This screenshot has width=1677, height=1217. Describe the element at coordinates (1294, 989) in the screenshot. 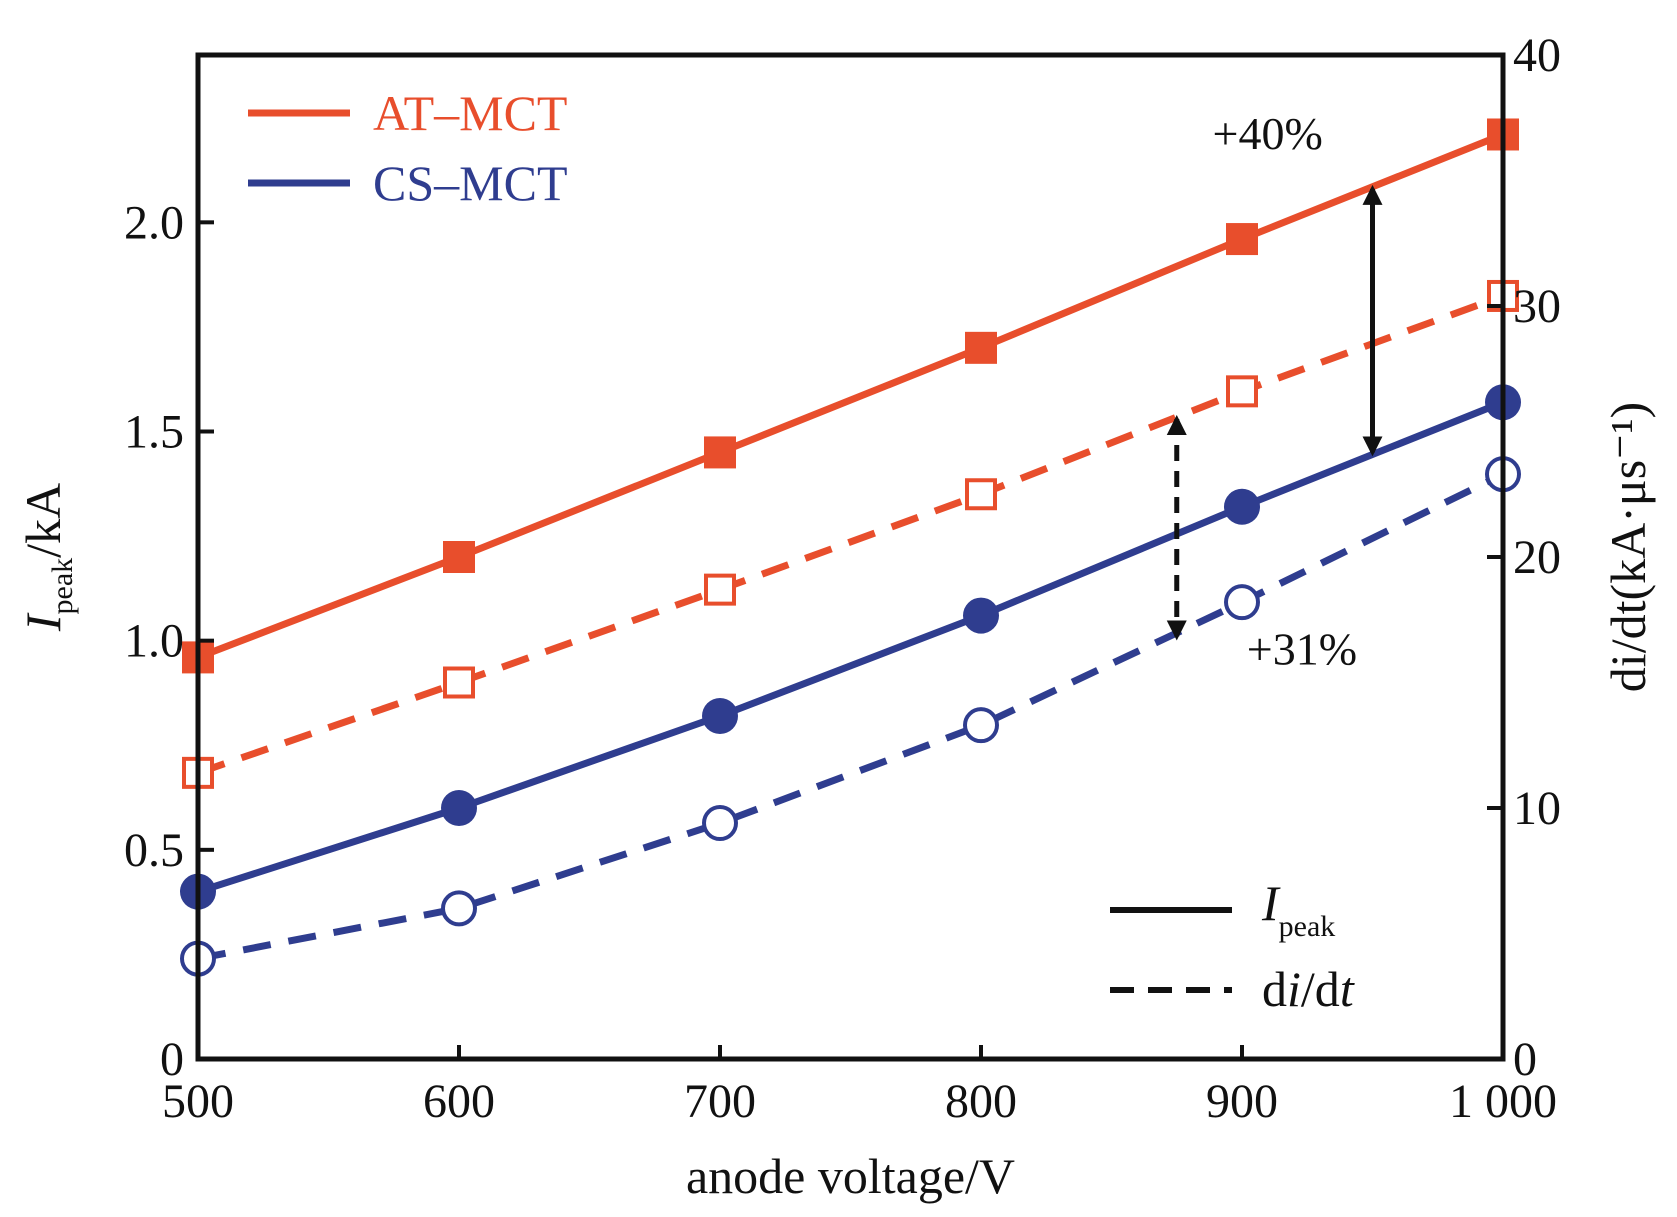

I see `legend2-label-1-part: i` at that location.